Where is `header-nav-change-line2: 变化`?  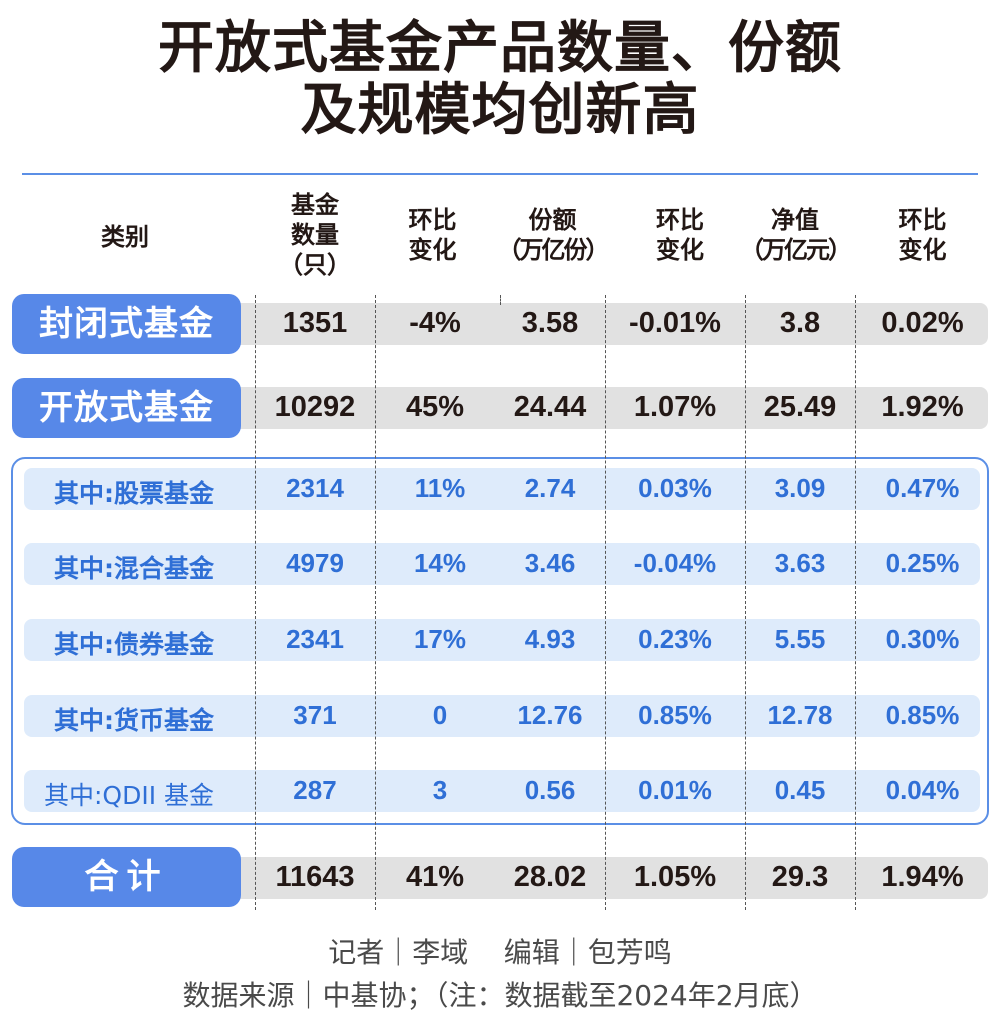
header-nav-change-line2: 变化 is located at coordinates (922, 250).